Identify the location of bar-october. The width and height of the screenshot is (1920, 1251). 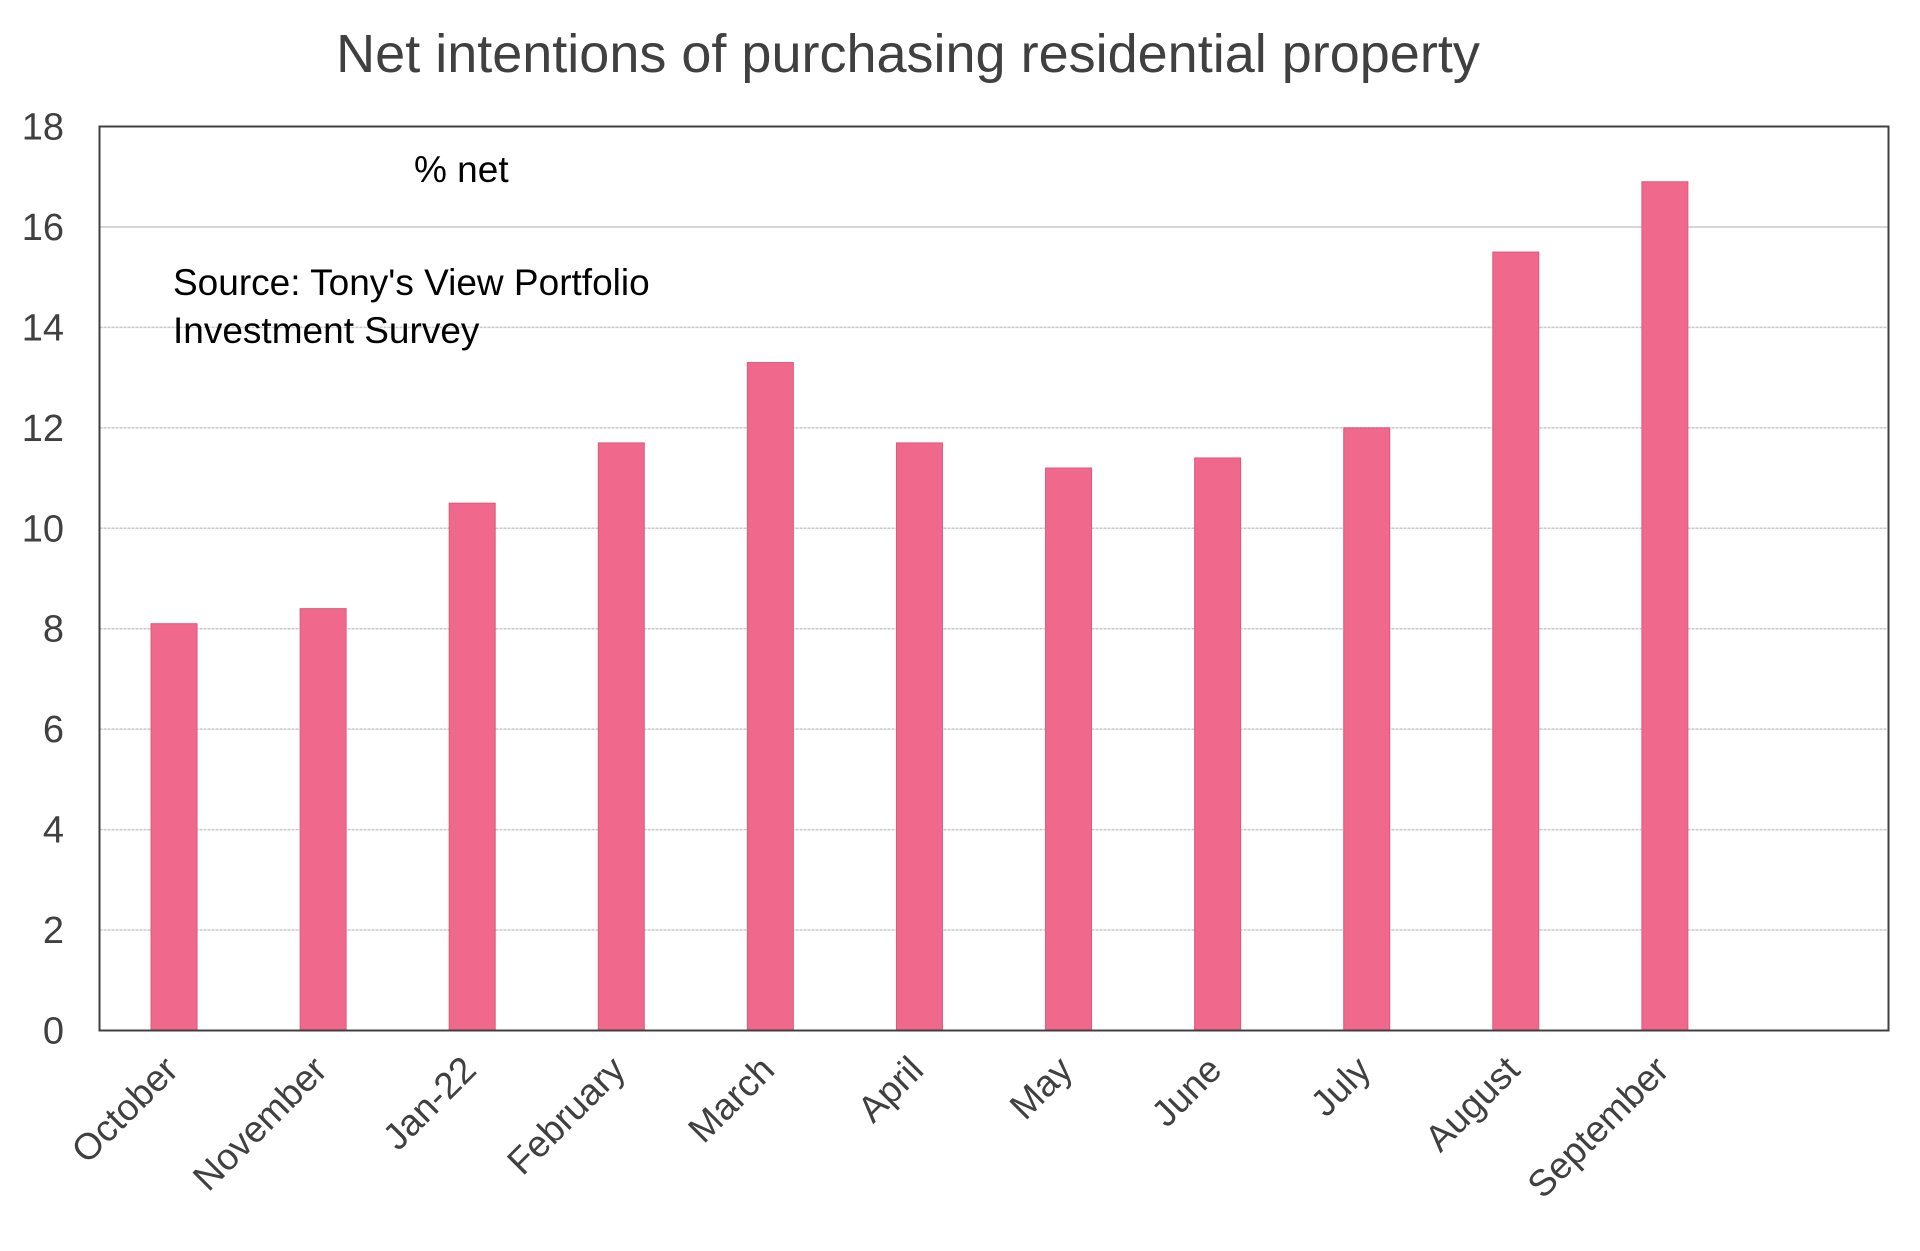
(174, 827).